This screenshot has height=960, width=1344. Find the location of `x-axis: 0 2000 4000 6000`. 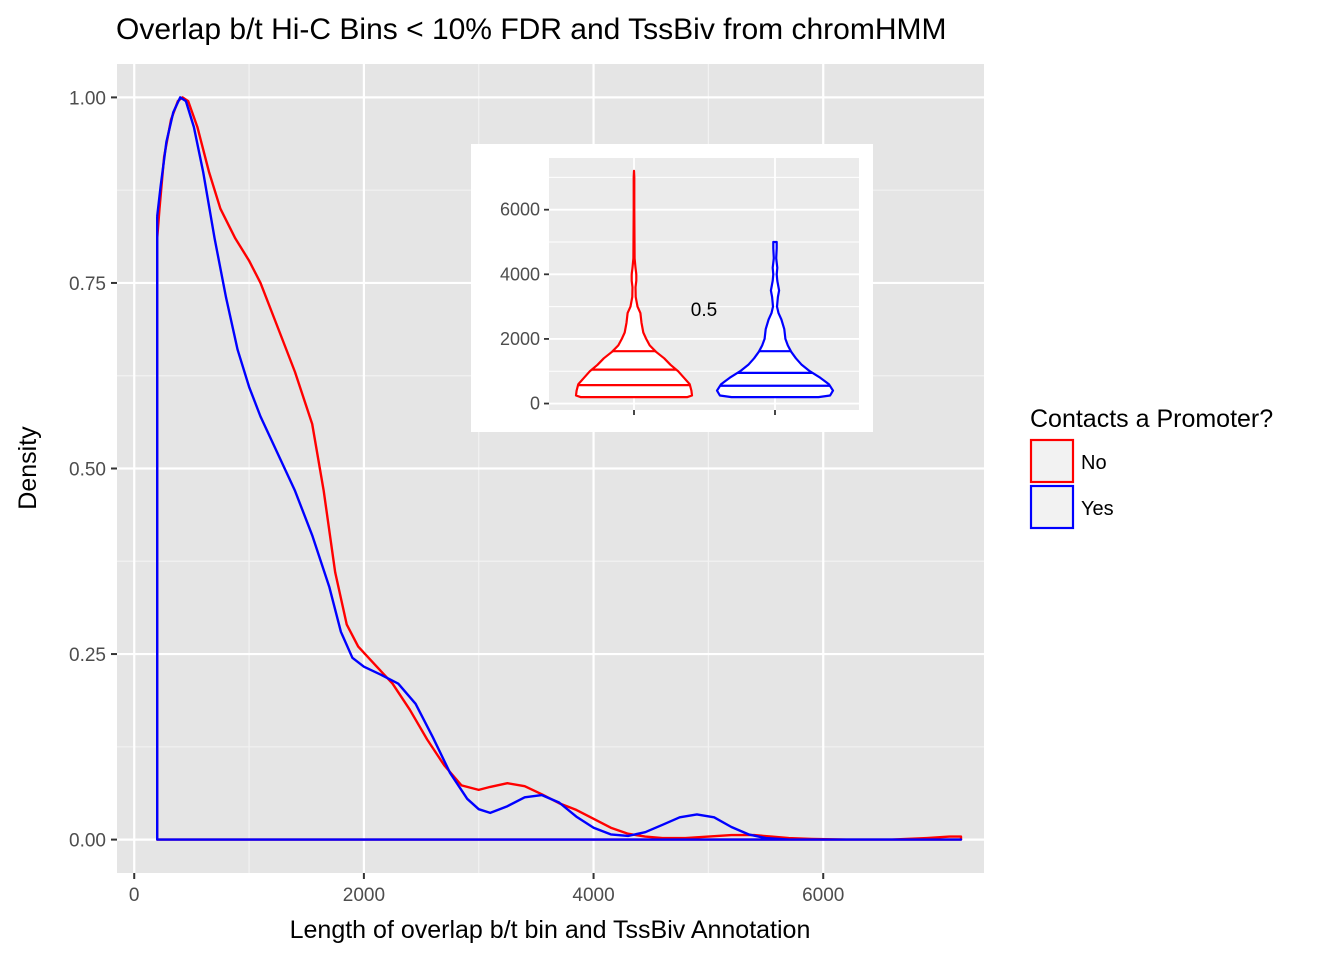

x-axis: 0 2000 4000 6000 is located at coordinates (486, 889).